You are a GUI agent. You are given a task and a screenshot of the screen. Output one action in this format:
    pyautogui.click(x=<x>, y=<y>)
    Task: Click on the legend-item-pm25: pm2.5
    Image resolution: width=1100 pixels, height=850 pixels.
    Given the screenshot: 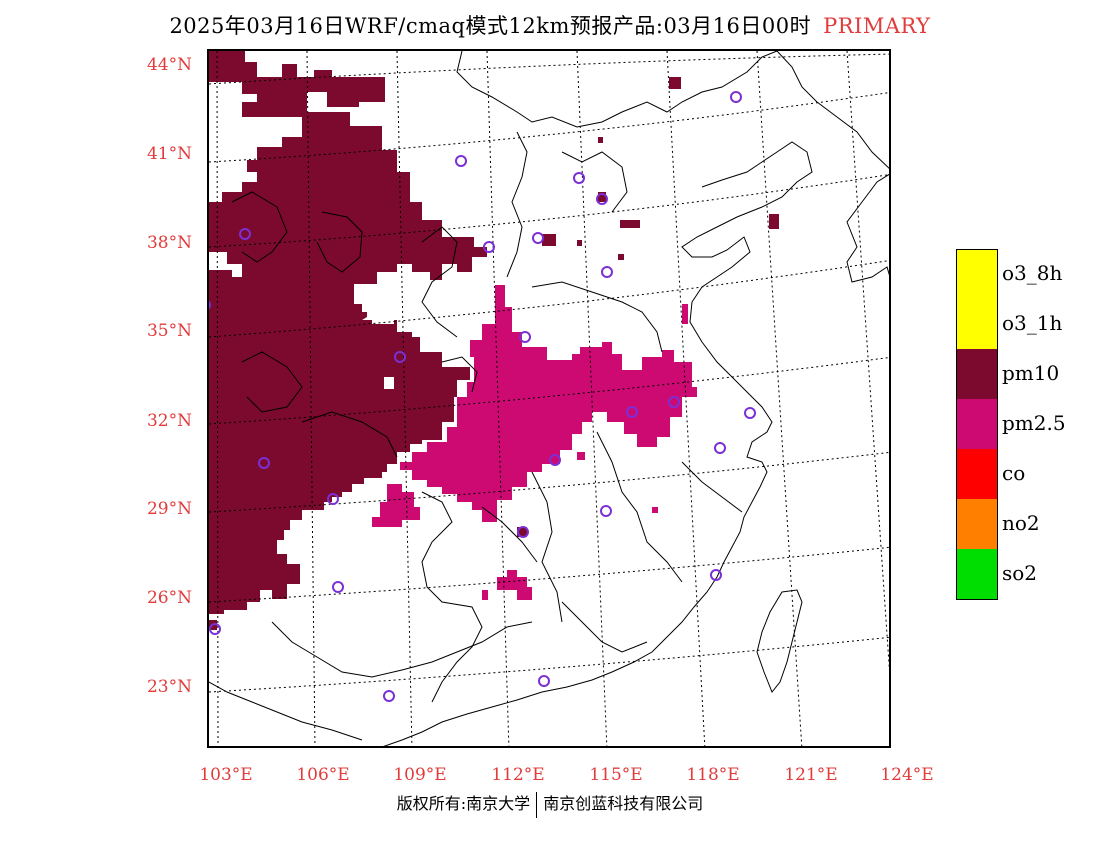 What is the action you would take?
    pyautogui.click(x=1011, y=424)
    